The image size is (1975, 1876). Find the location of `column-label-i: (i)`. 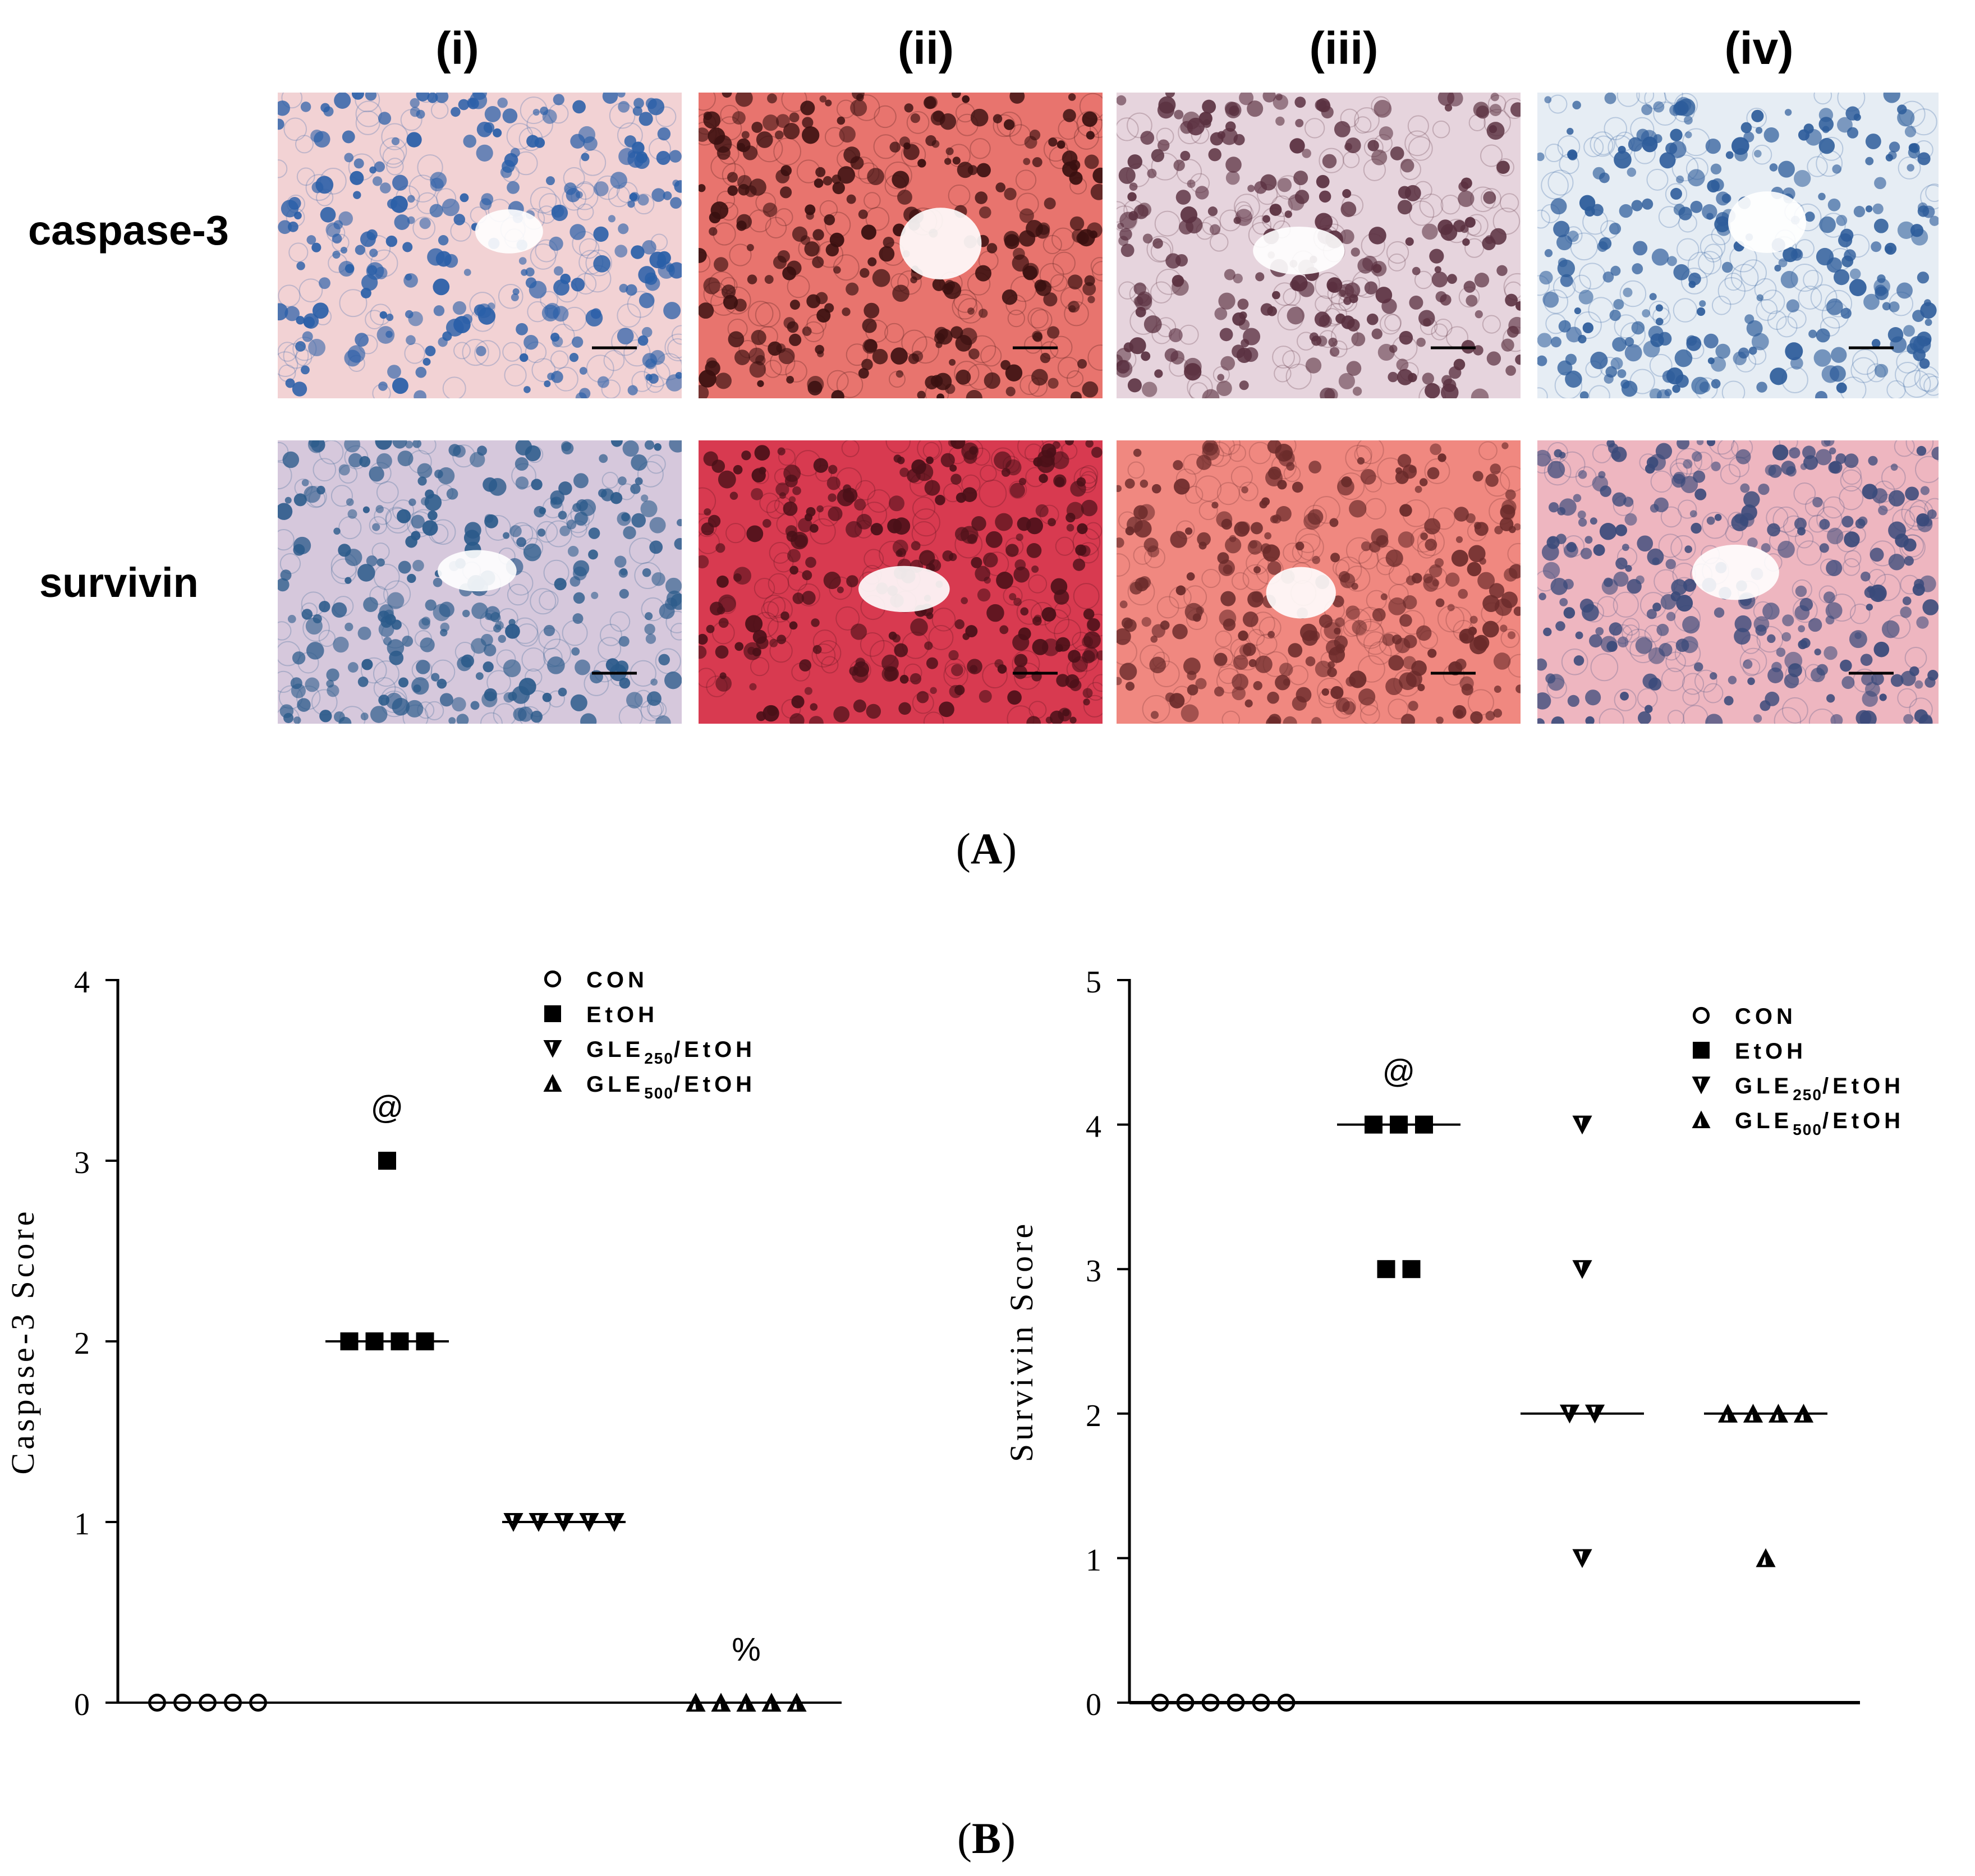

column-label-i: (i) is located at coordinates (457, 48).